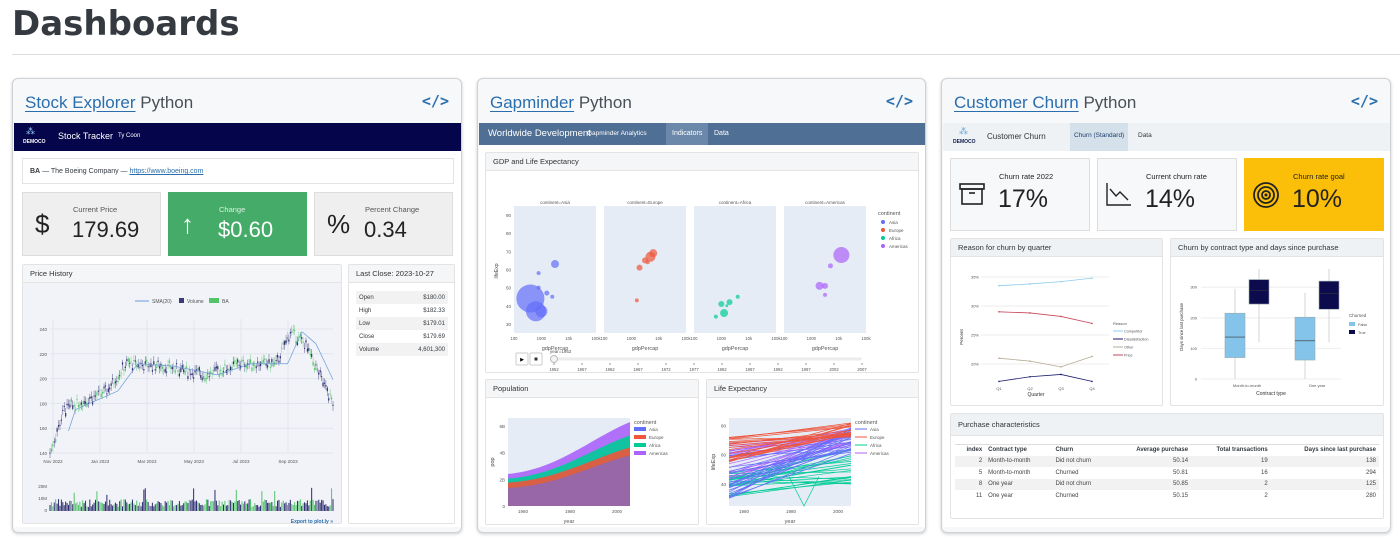 This screenshot has width=1400, height=545. What do you see at coordinates (522, 359) in the screenshot?
I see `play-button` at bounding box center [522, 359].